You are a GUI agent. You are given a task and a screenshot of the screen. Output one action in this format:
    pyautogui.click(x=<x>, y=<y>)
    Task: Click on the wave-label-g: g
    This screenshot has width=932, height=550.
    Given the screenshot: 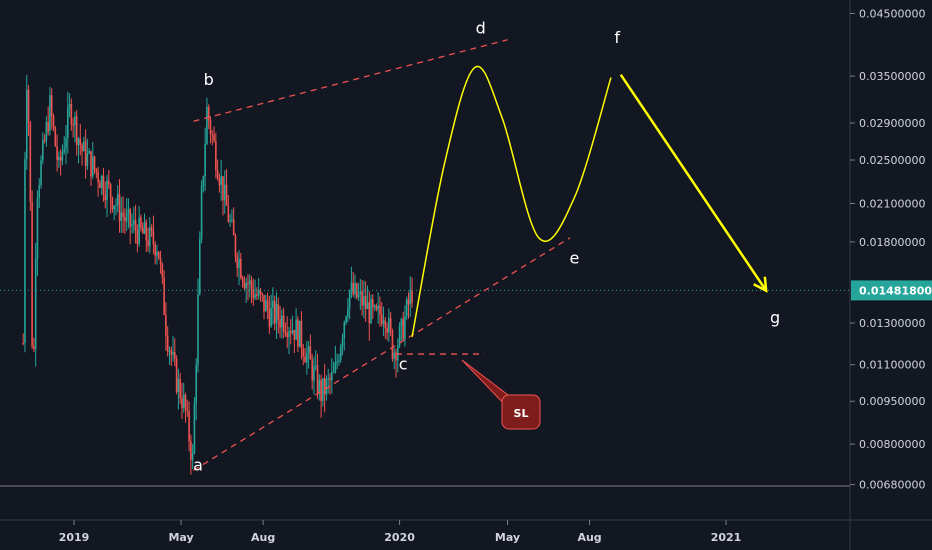 What is the action you would take?
    pyautogui.click(x=775, y=317)
    